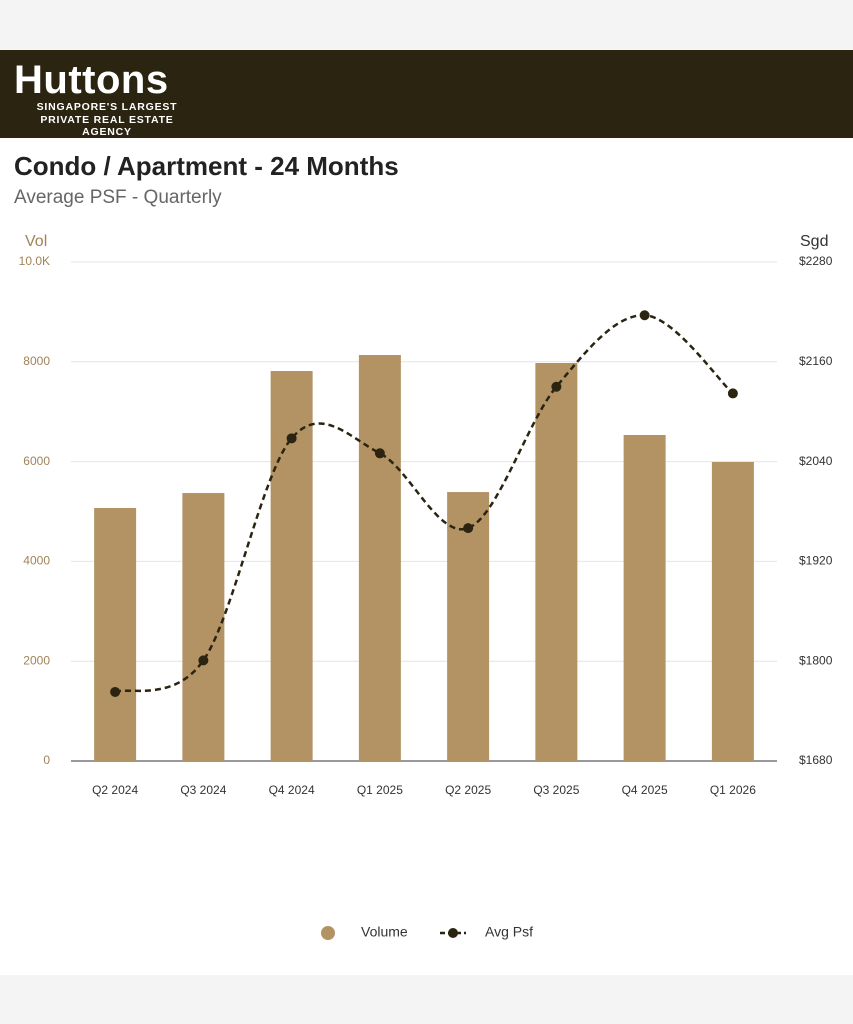  What do you see at coordinates (468, 790) in the screenshot?
I see `x-tick-label: Q2 2025` at bounding box center [468, 790].